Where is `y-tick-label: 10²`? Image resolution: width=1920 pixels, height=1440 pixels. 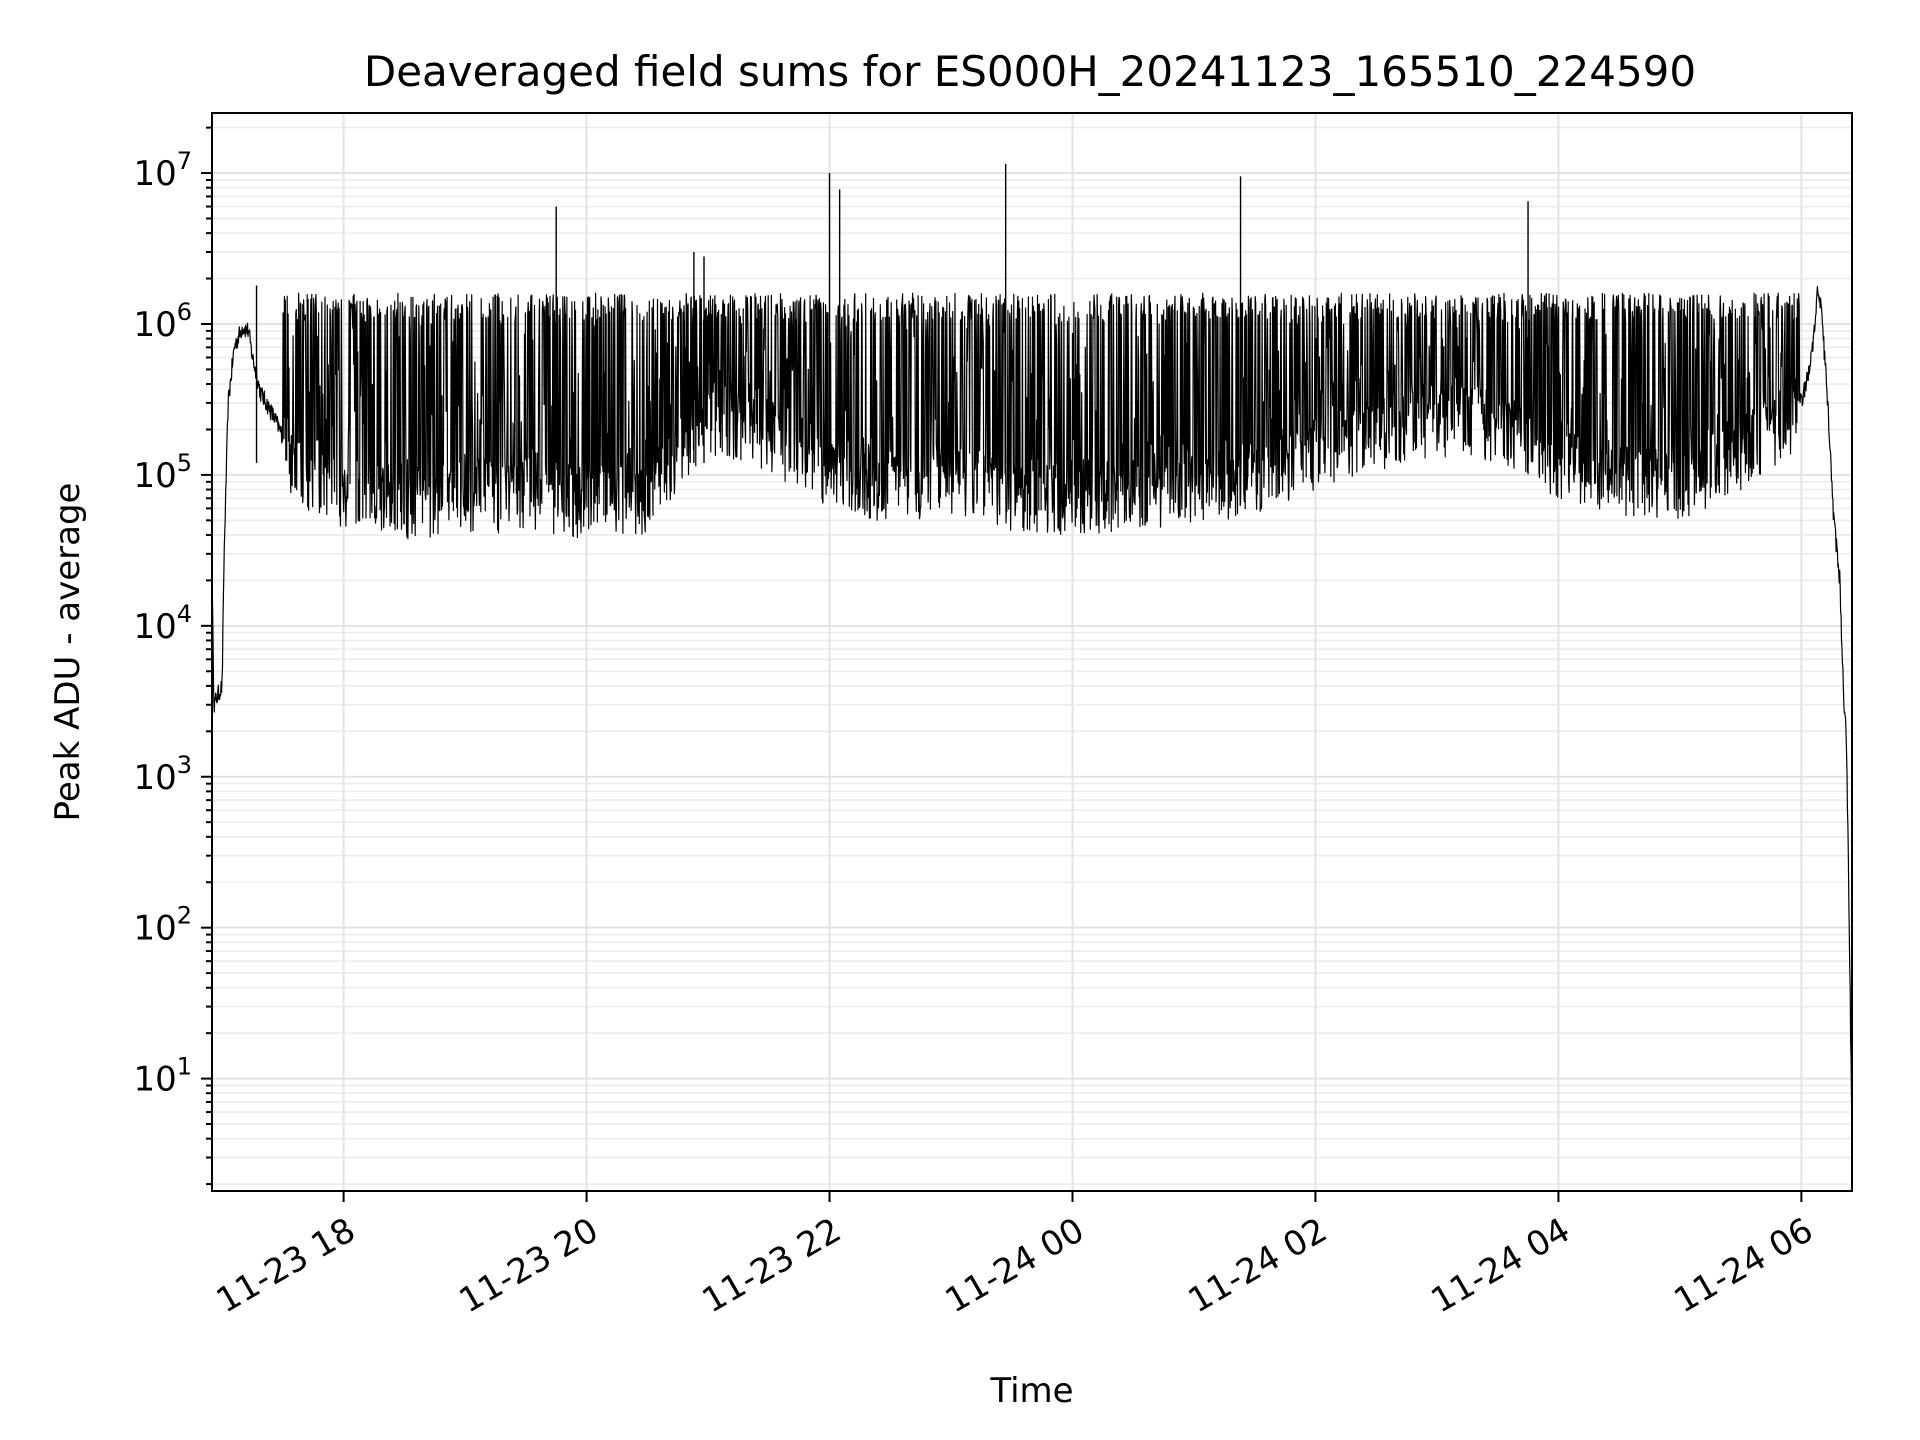
y-tick-label: 10² is located at coordinates (162, 925).